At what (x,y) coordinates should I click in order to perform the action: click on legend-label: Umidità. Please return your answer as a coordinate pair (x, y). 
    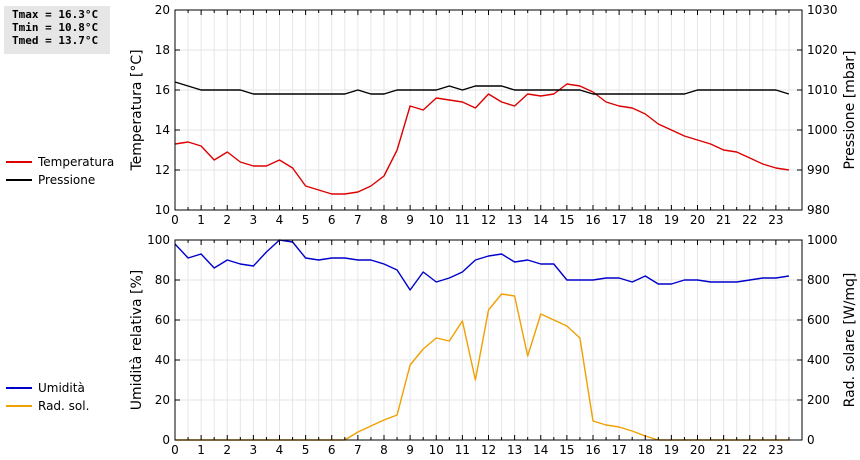
    Looking at the image, I should click on (61, 388).